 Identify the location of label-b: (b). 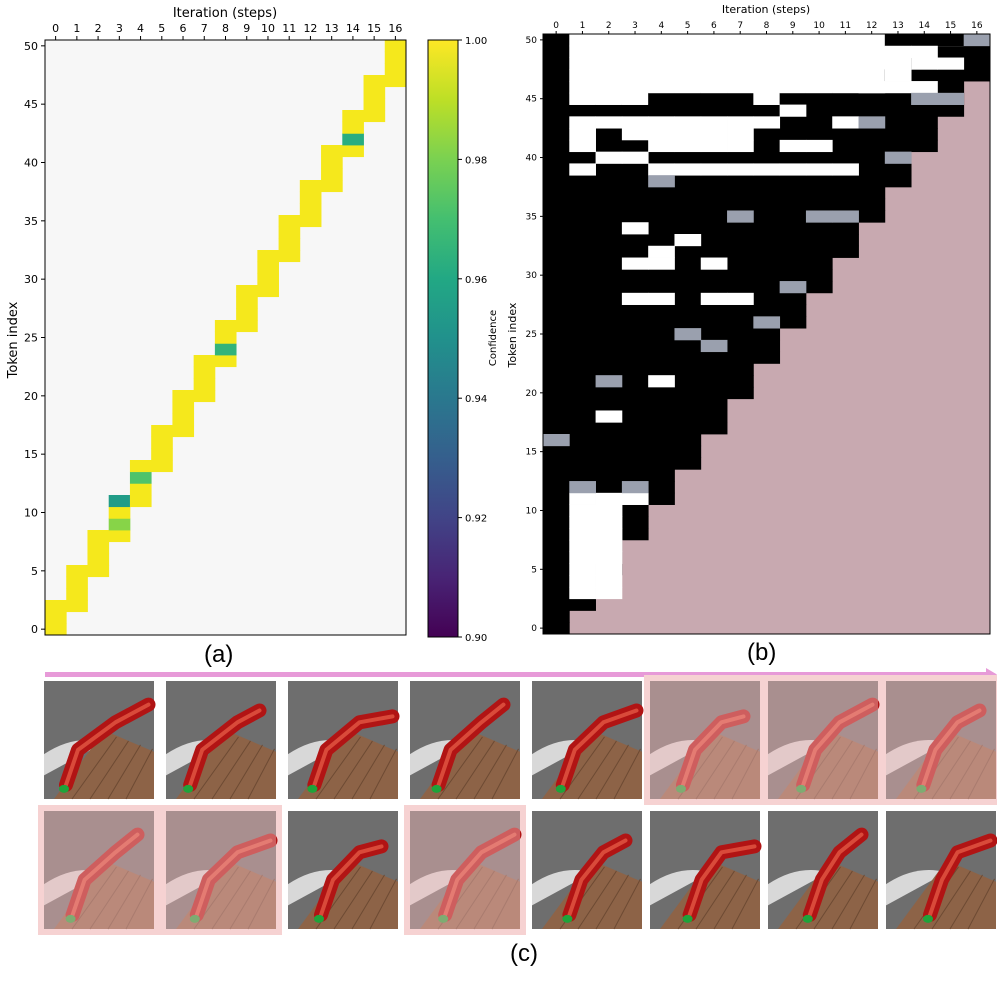
(762, 652).